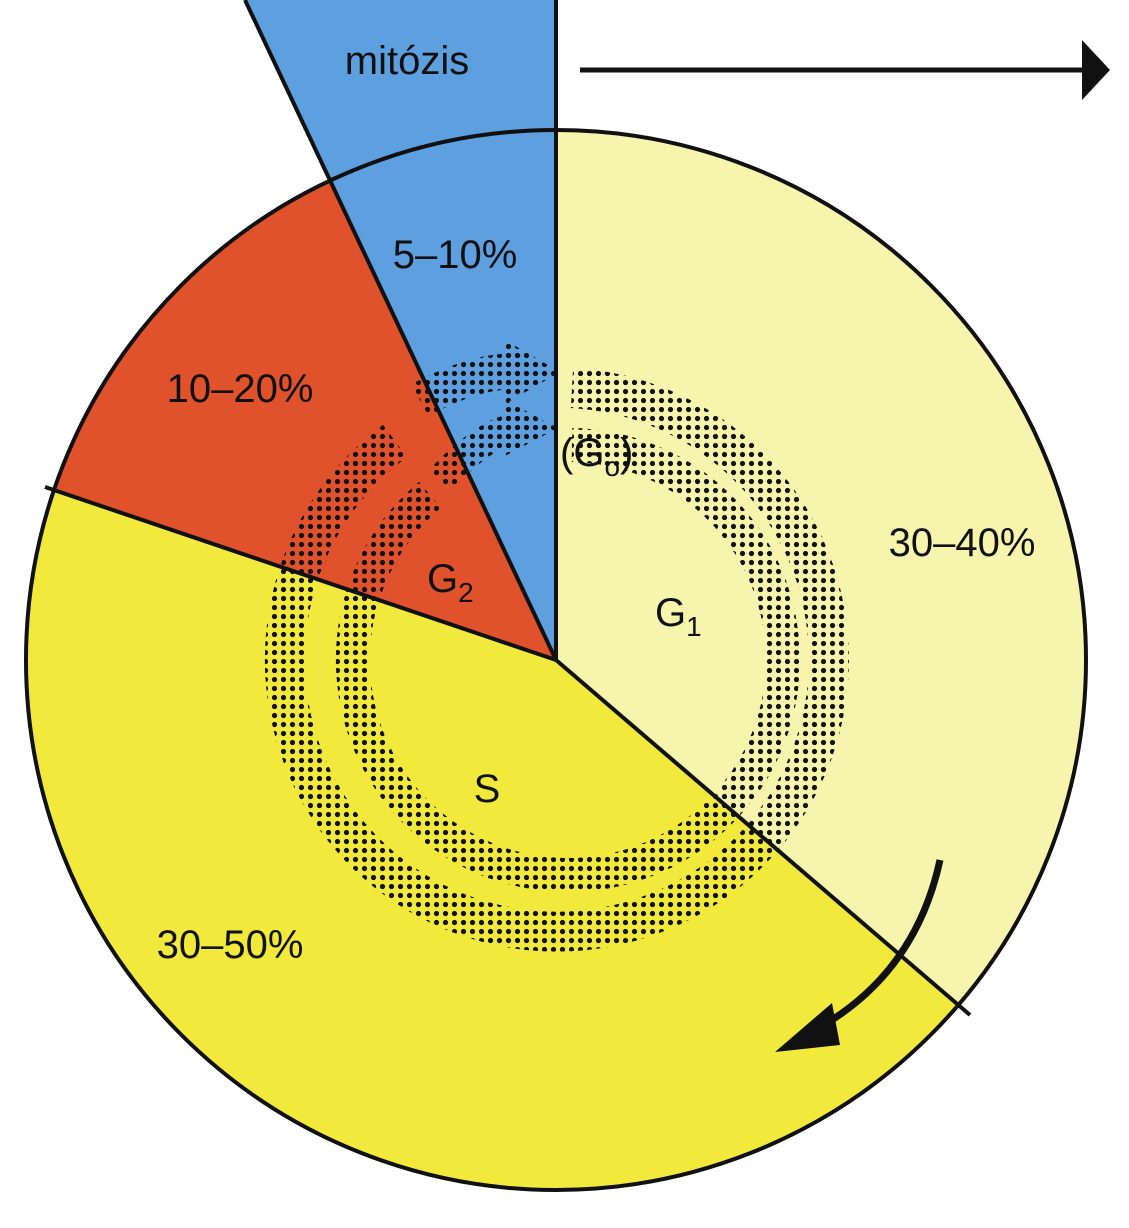 This screenshot has height=1228, width=1129. What do you see at coordinates (455, 255) in the screenshot?
I see `mitosis-share: 5–10%` at bounding box center [455, 255].